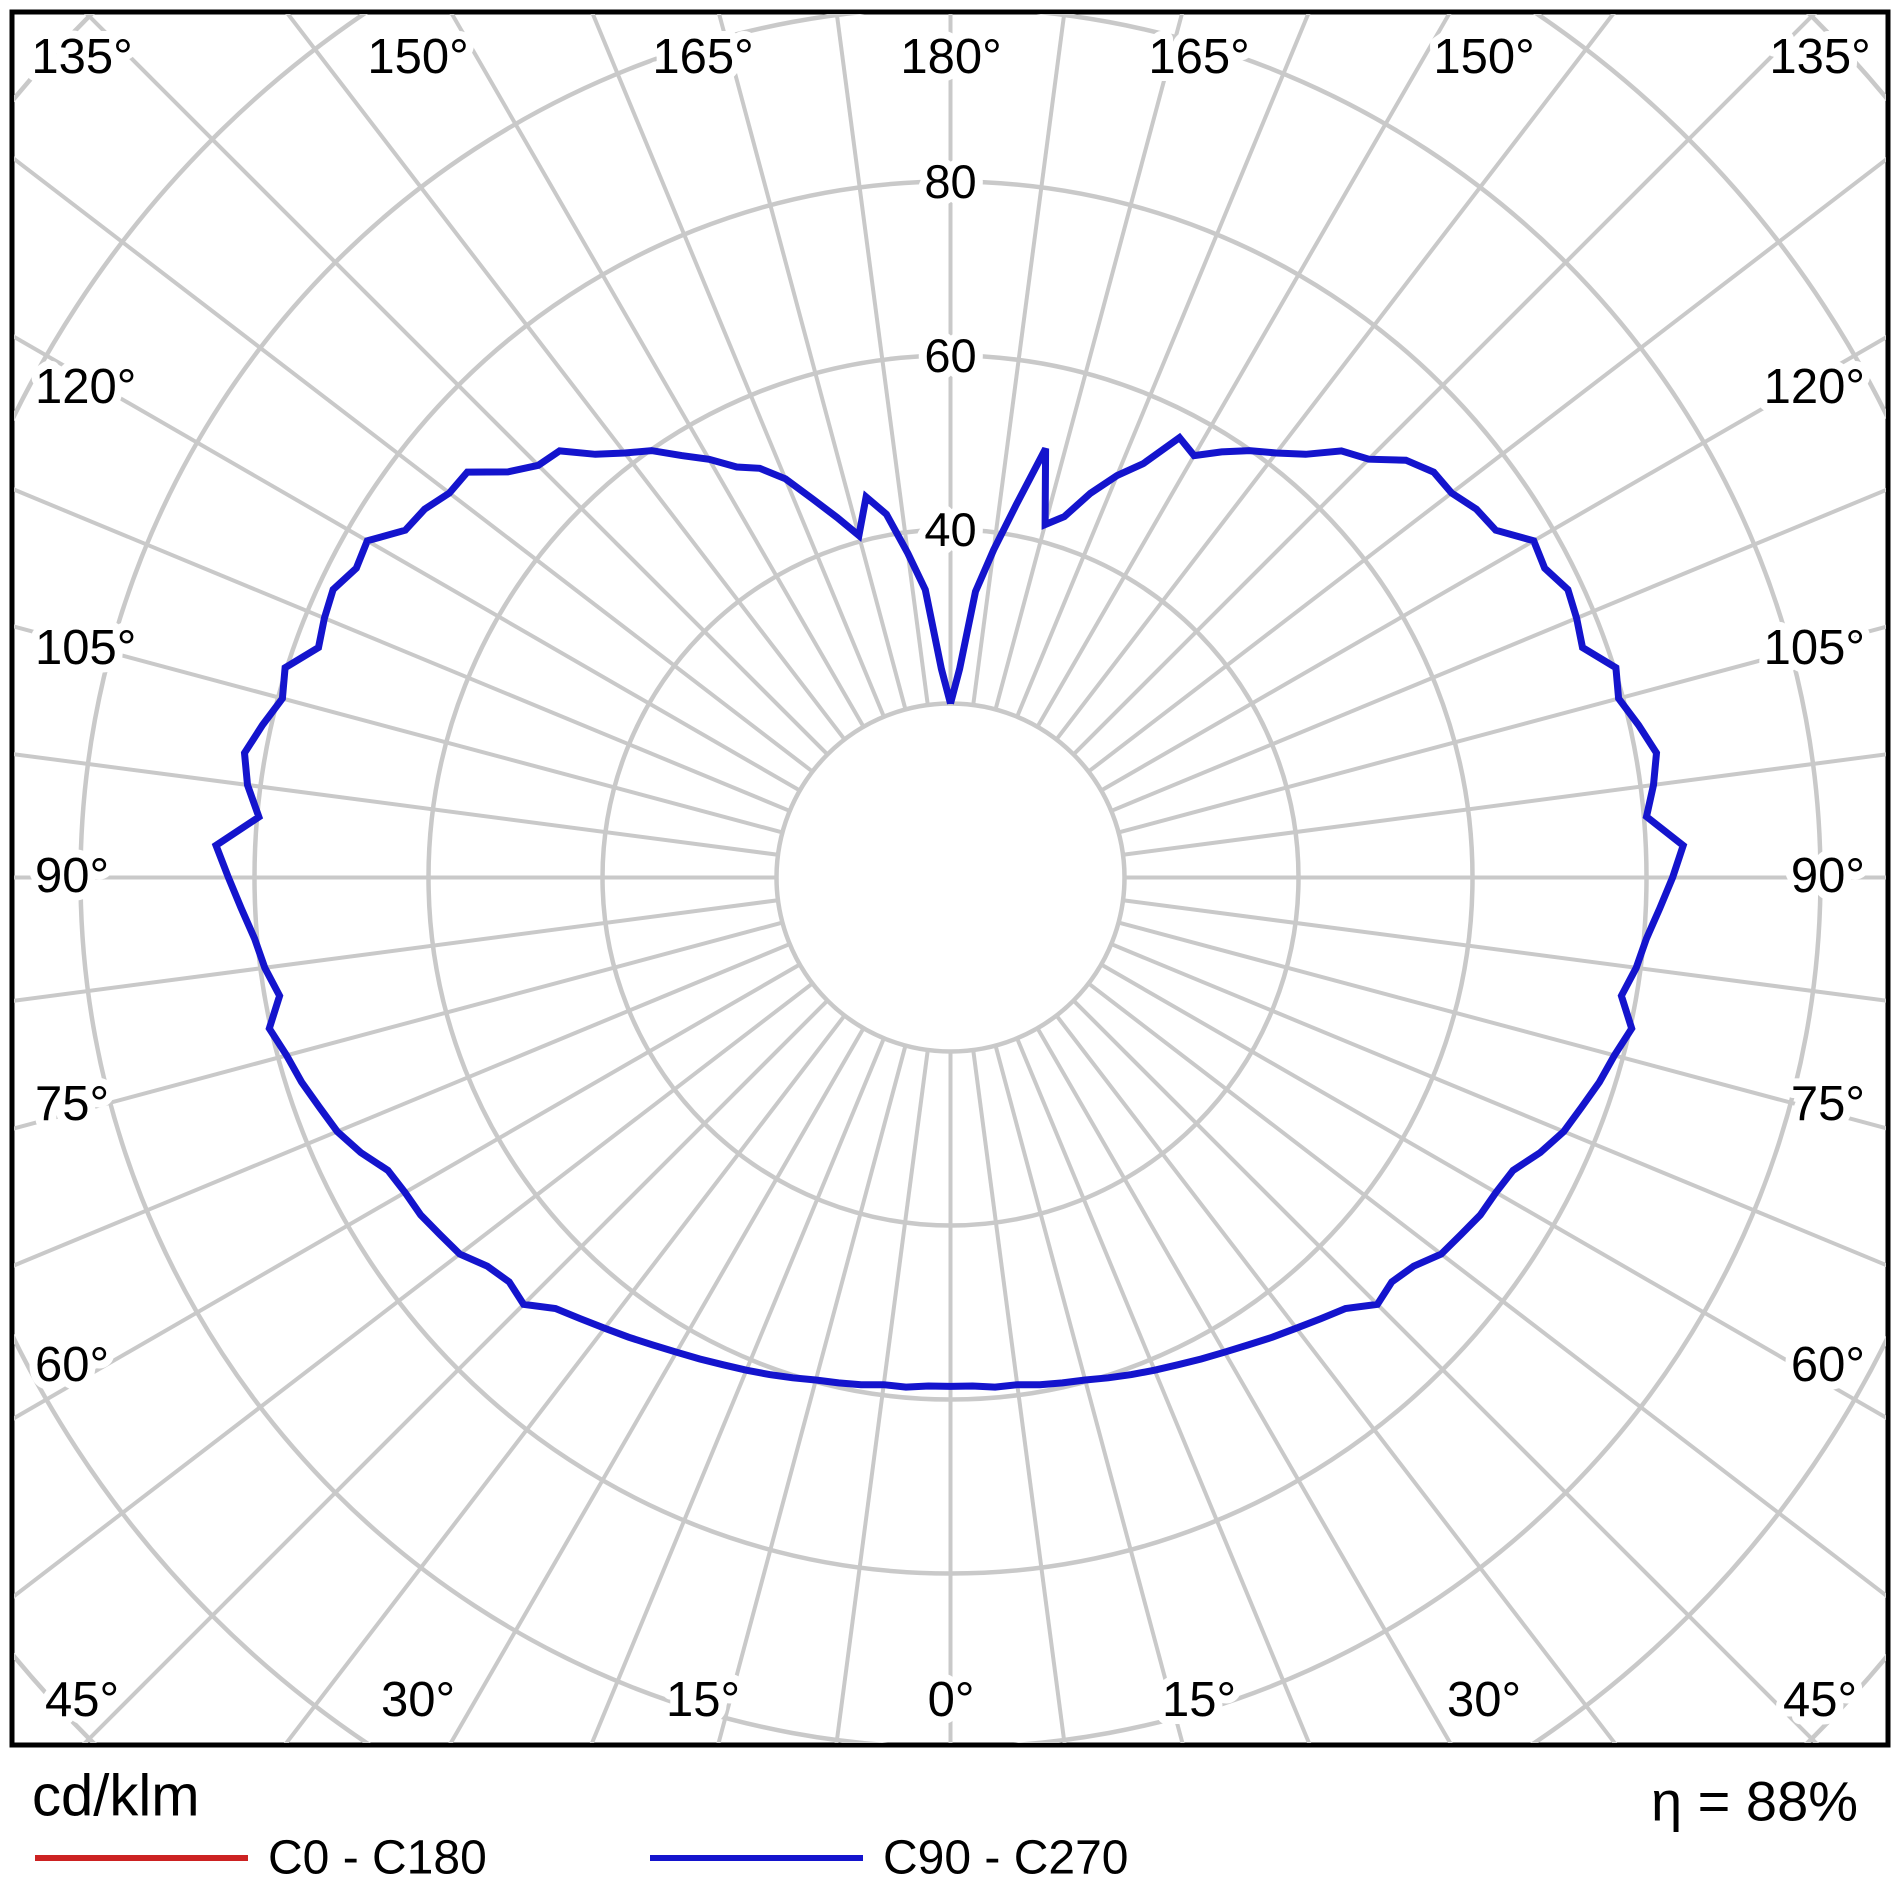  What do you see at coordinates (703, 1700) in the screenshot?
I see `angle-label-bottom-2: 15°` at bounding box center [703, 1700].